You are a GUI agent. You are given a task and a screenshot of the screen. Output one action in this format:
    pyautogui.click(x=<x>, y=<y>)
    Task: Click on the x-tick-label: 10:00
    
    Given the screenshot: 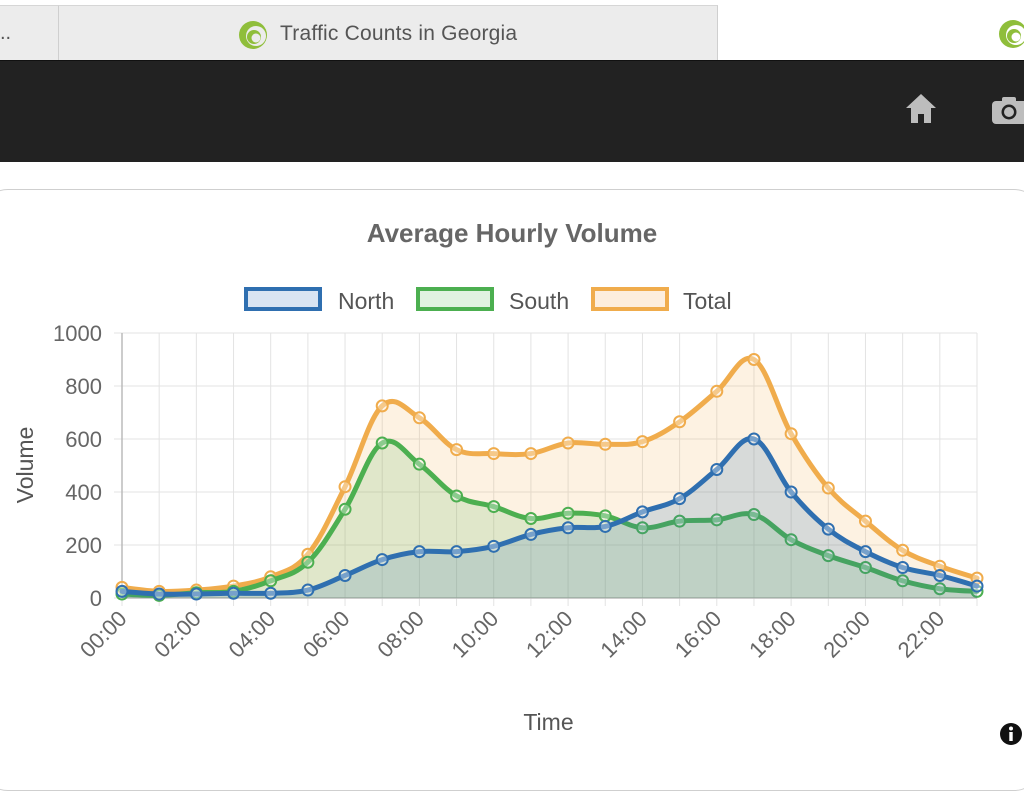 What is the action you would take?
    pyautogui.click(x=475, y=634)
    